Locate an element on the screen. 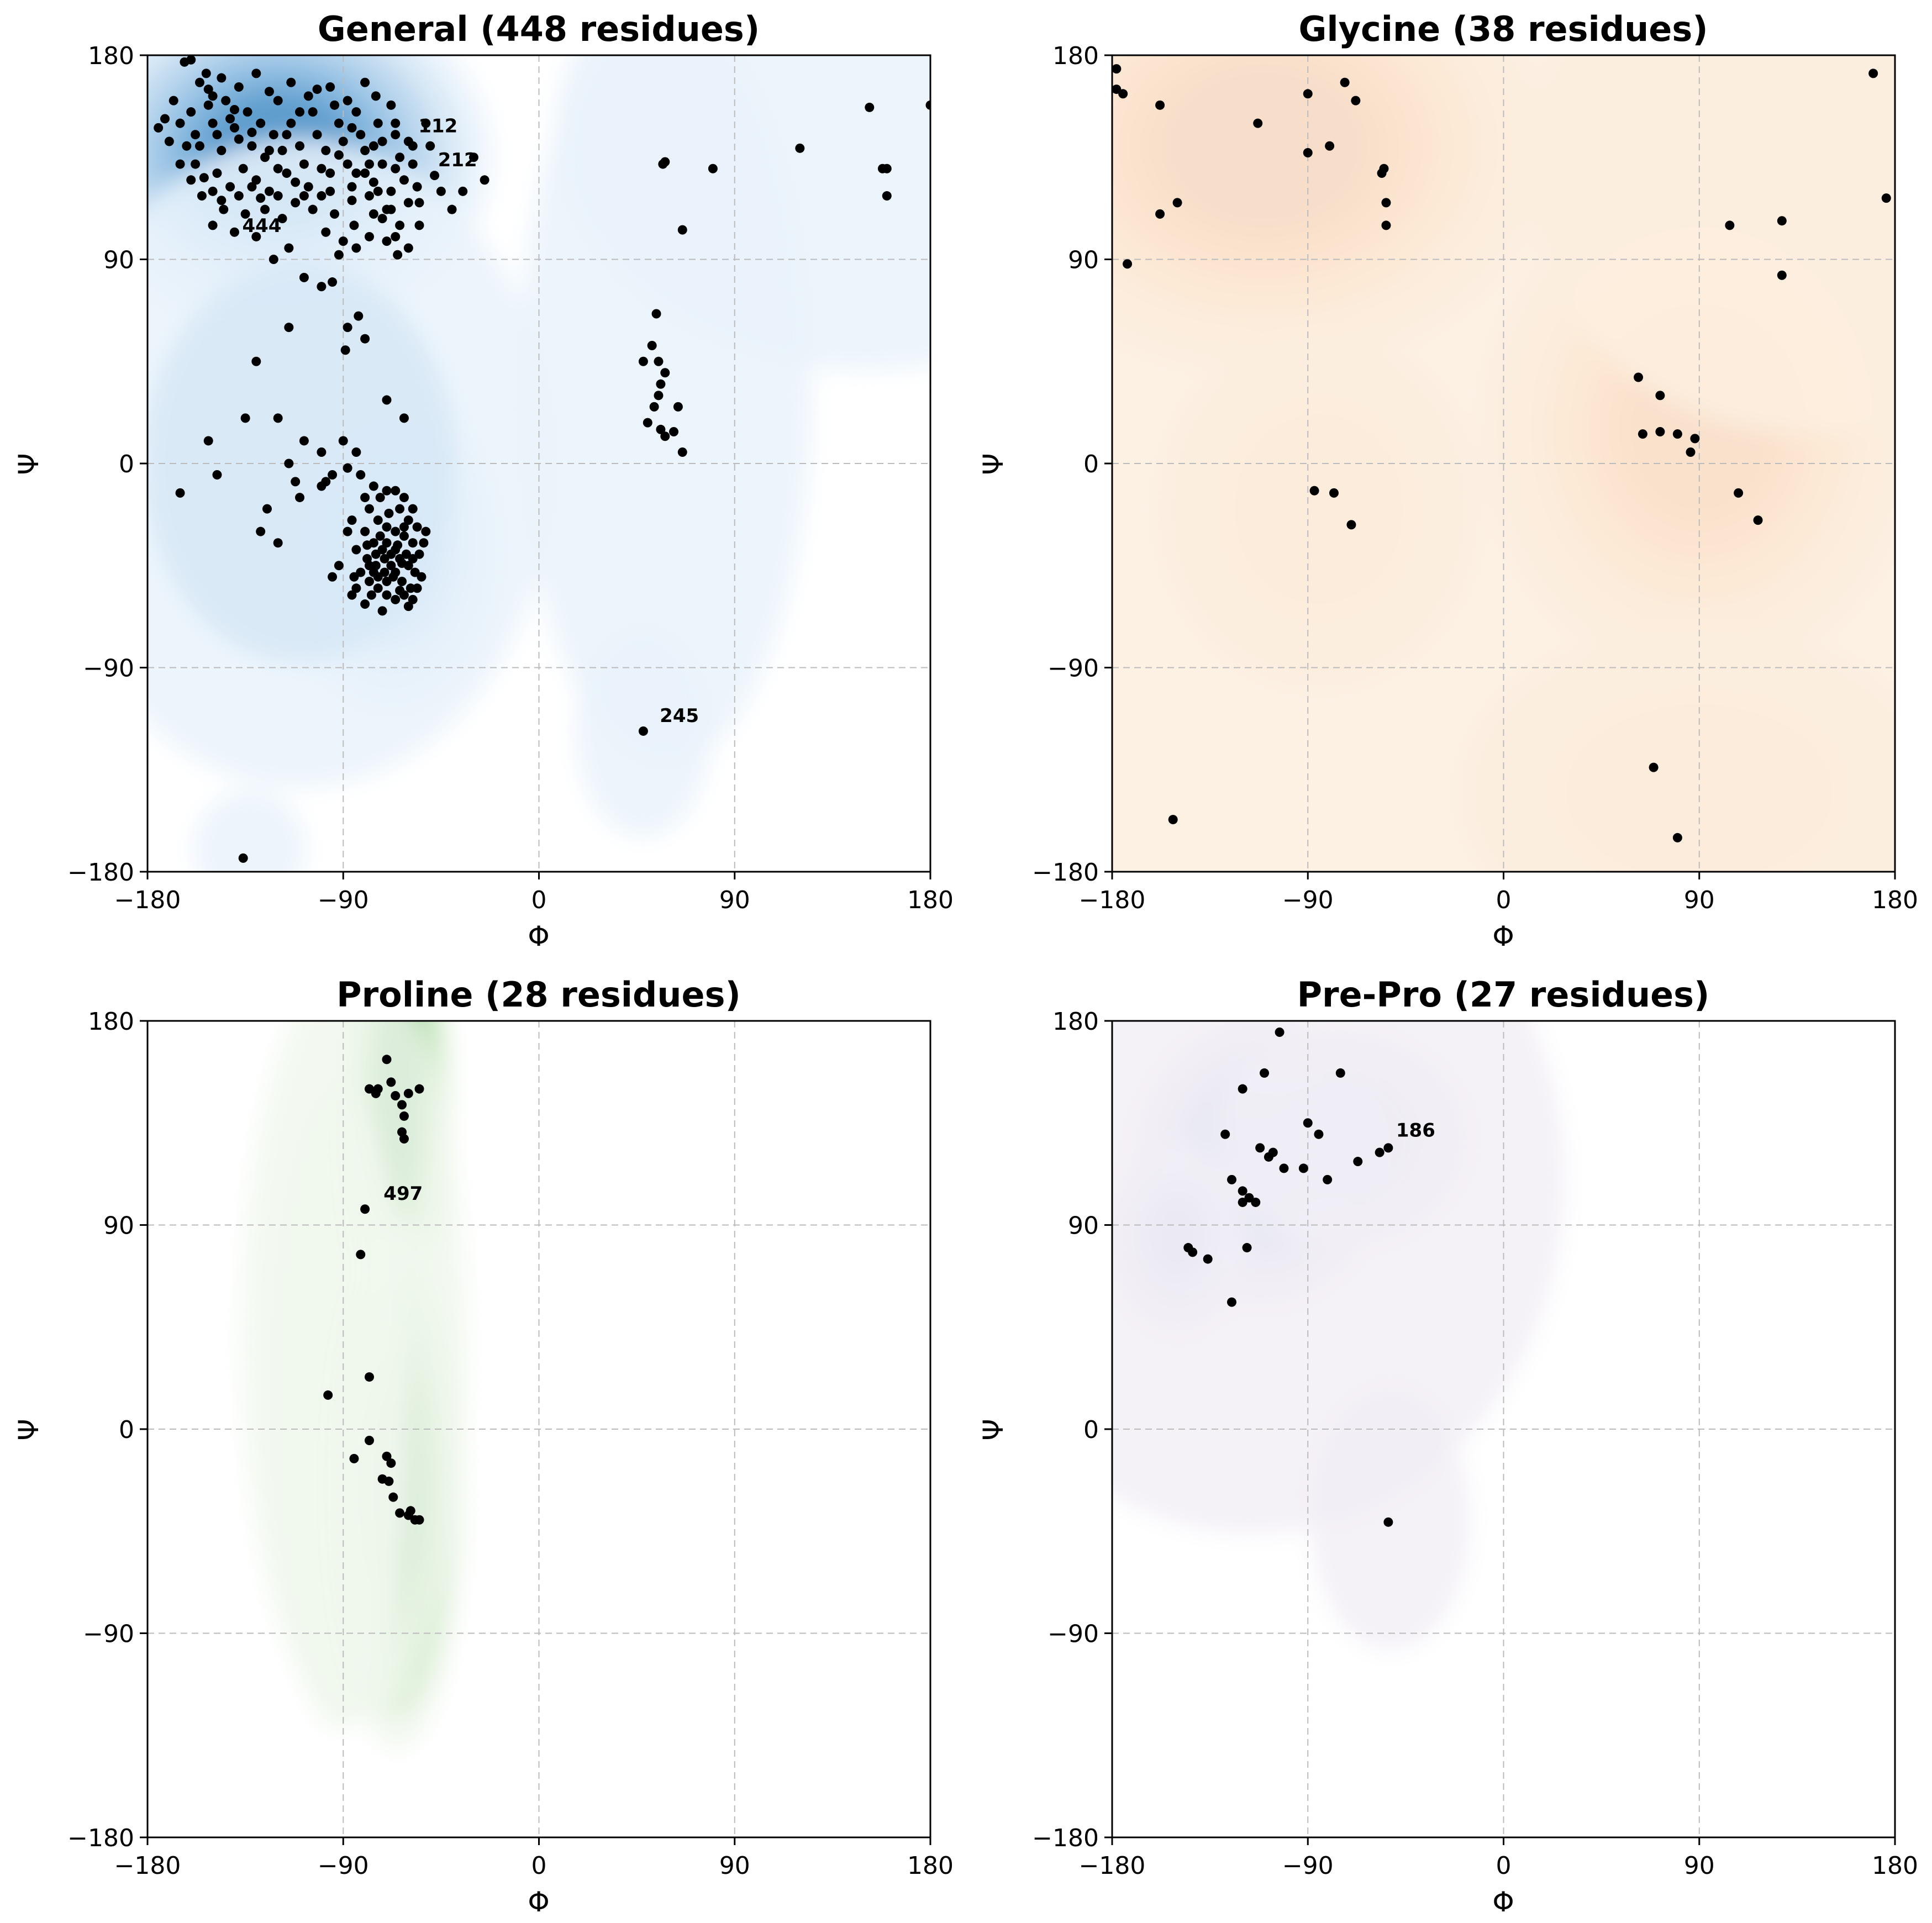  y-tick-label: 180 is located at coordinates (1076, 1022).